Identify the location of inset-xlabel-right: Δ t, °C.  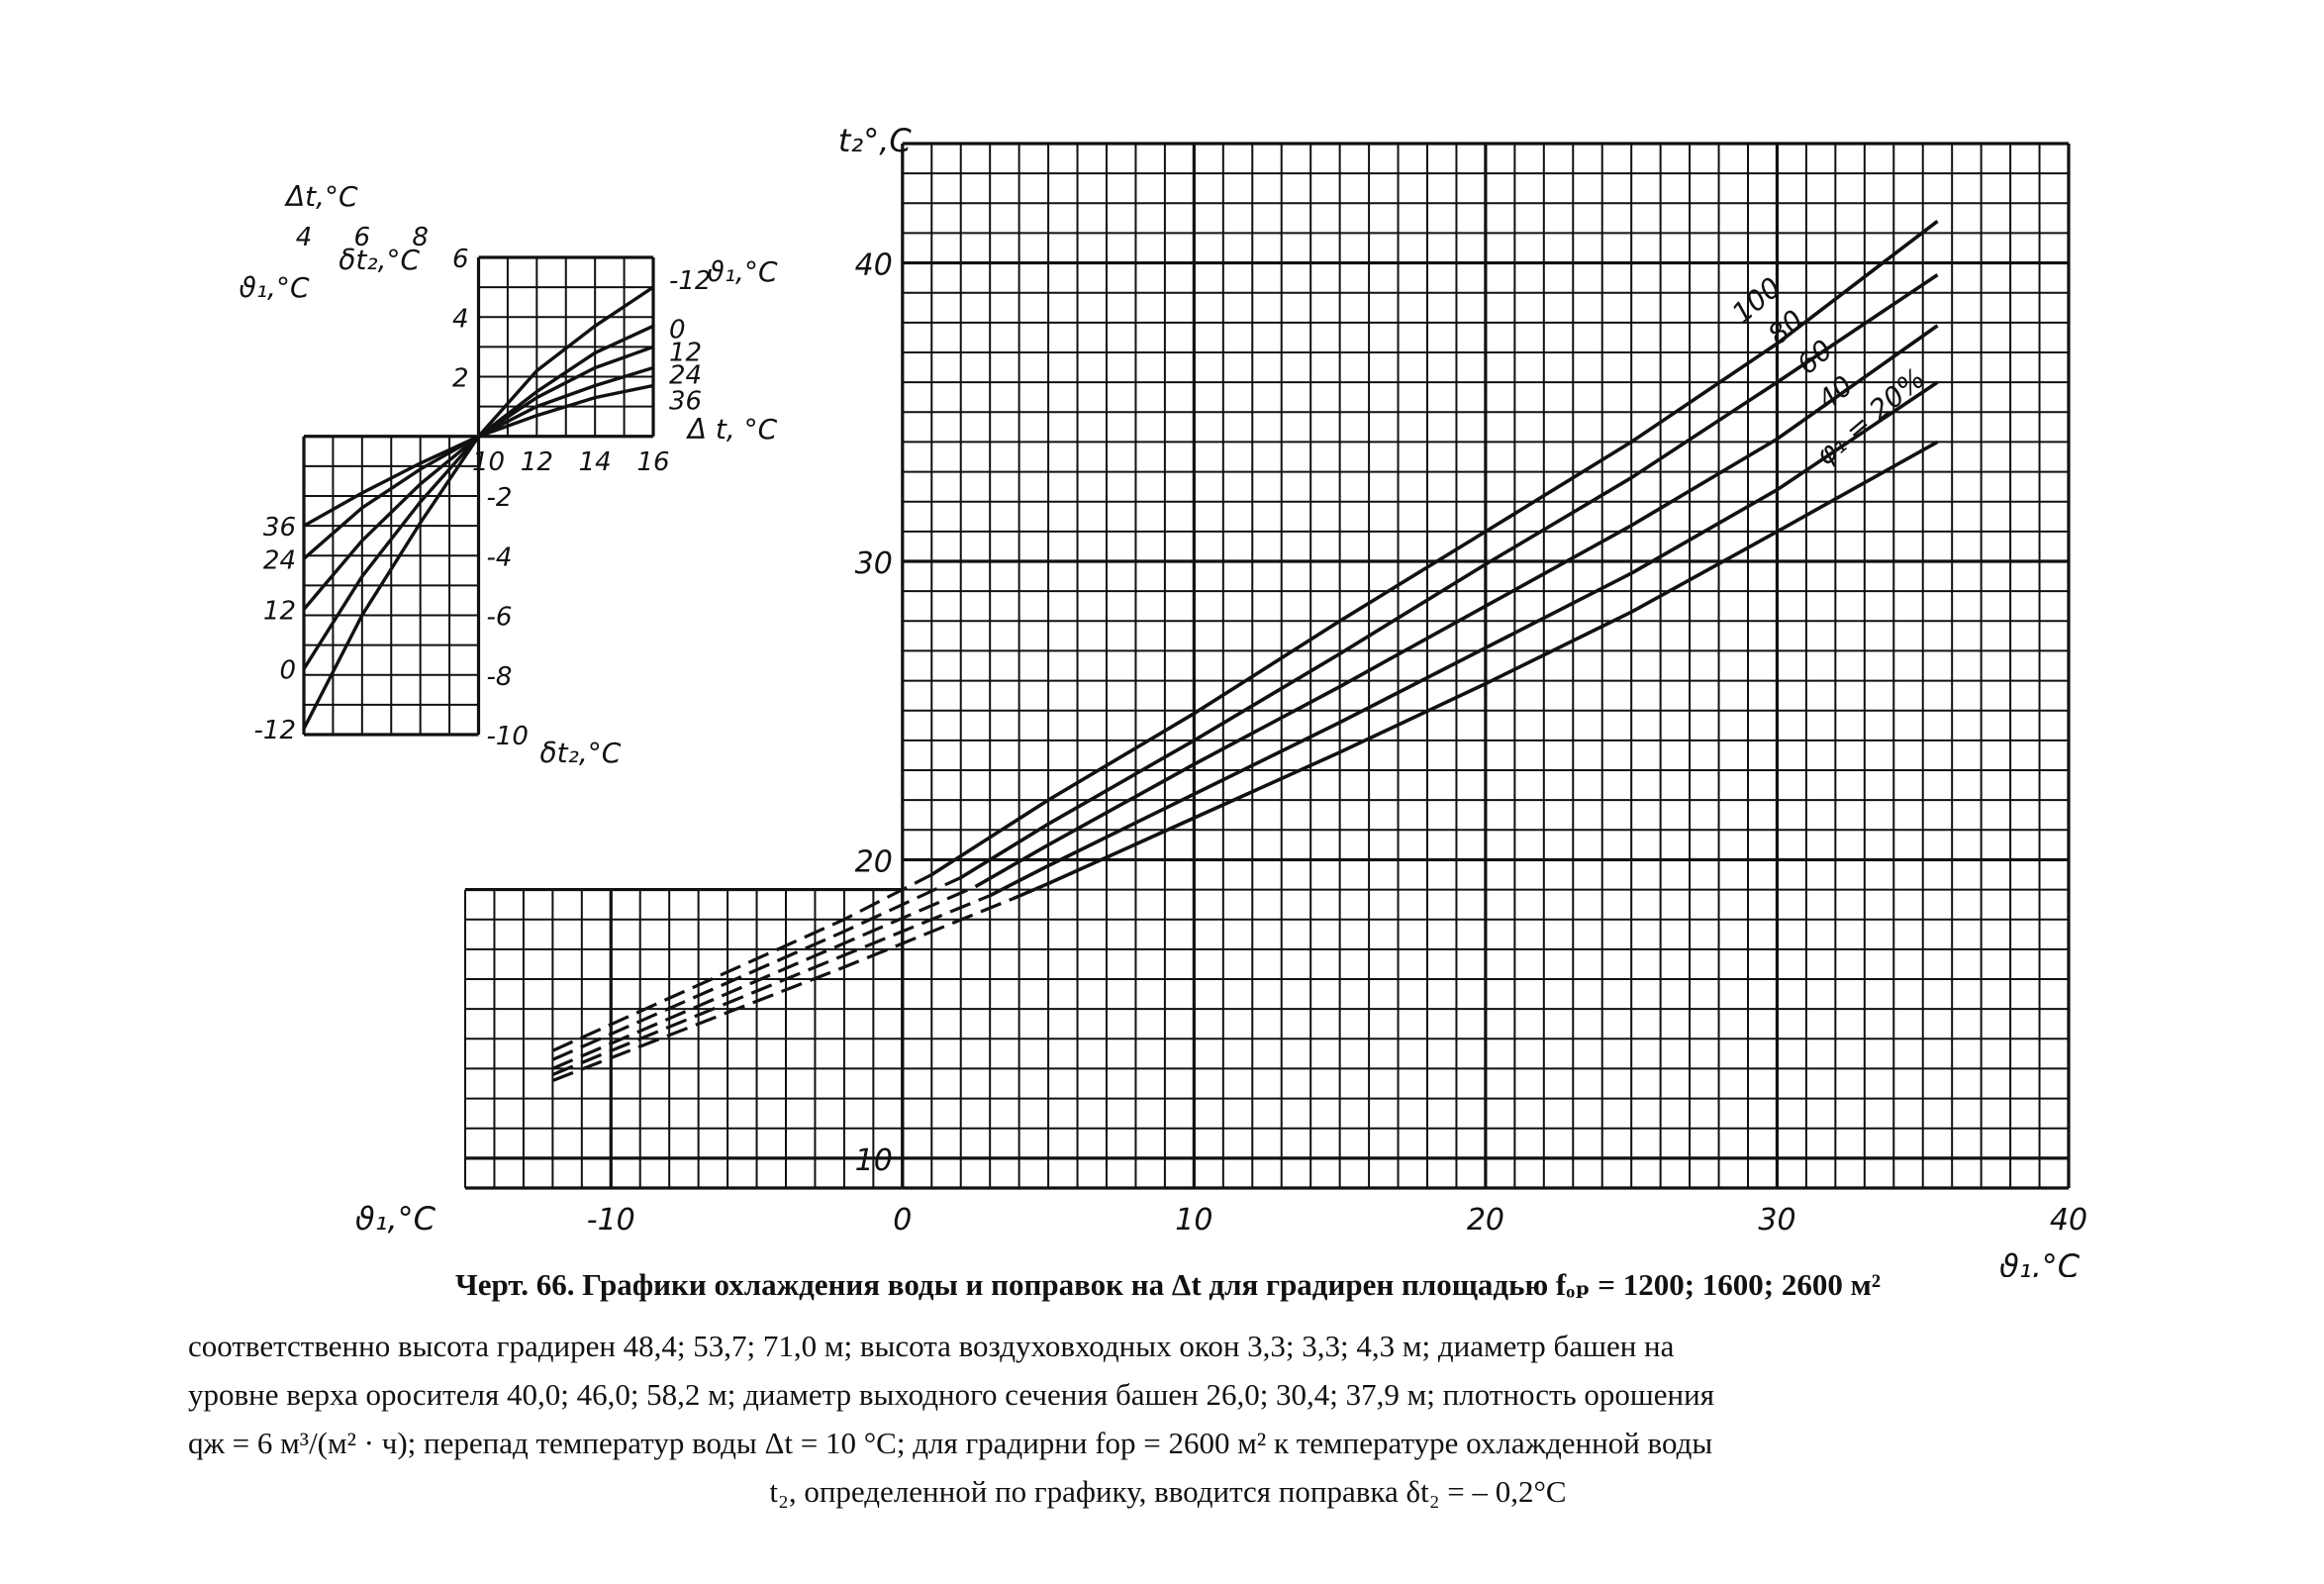
(732, 430).